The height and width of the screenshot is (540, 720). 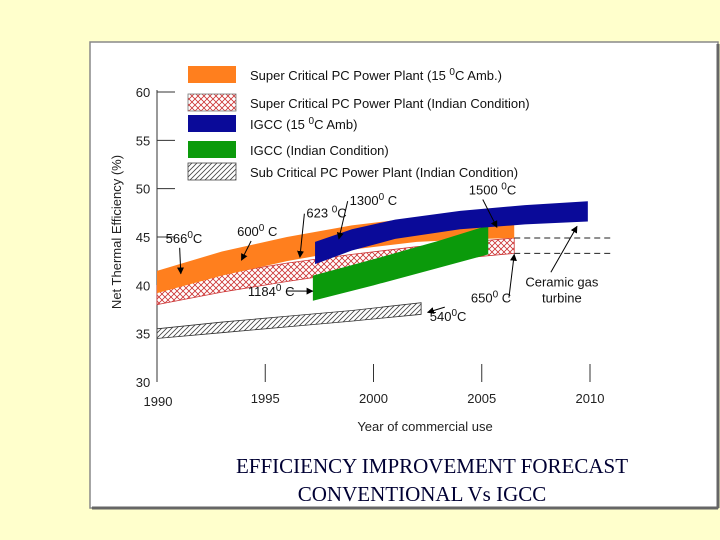 What do you see at coordinates (143, 382) in the screenshot?
I see `y-tick-label: 30` at bounding box center [143, 382].